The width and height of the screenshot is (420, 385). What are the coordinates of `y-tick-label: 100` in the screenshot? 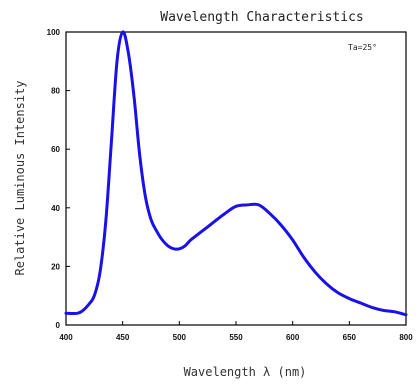 It's located at (54, 32).